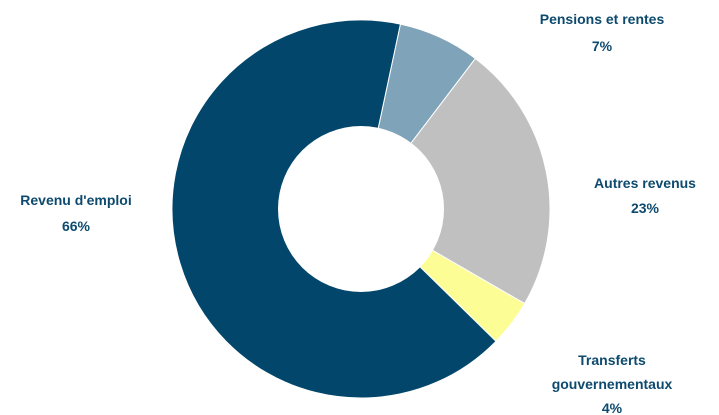  What do you see at coordinates (612, 360) in the screenshot?
I see `slice-label-name-transferts-line1: Transferts` at bounding box center [612, 360].